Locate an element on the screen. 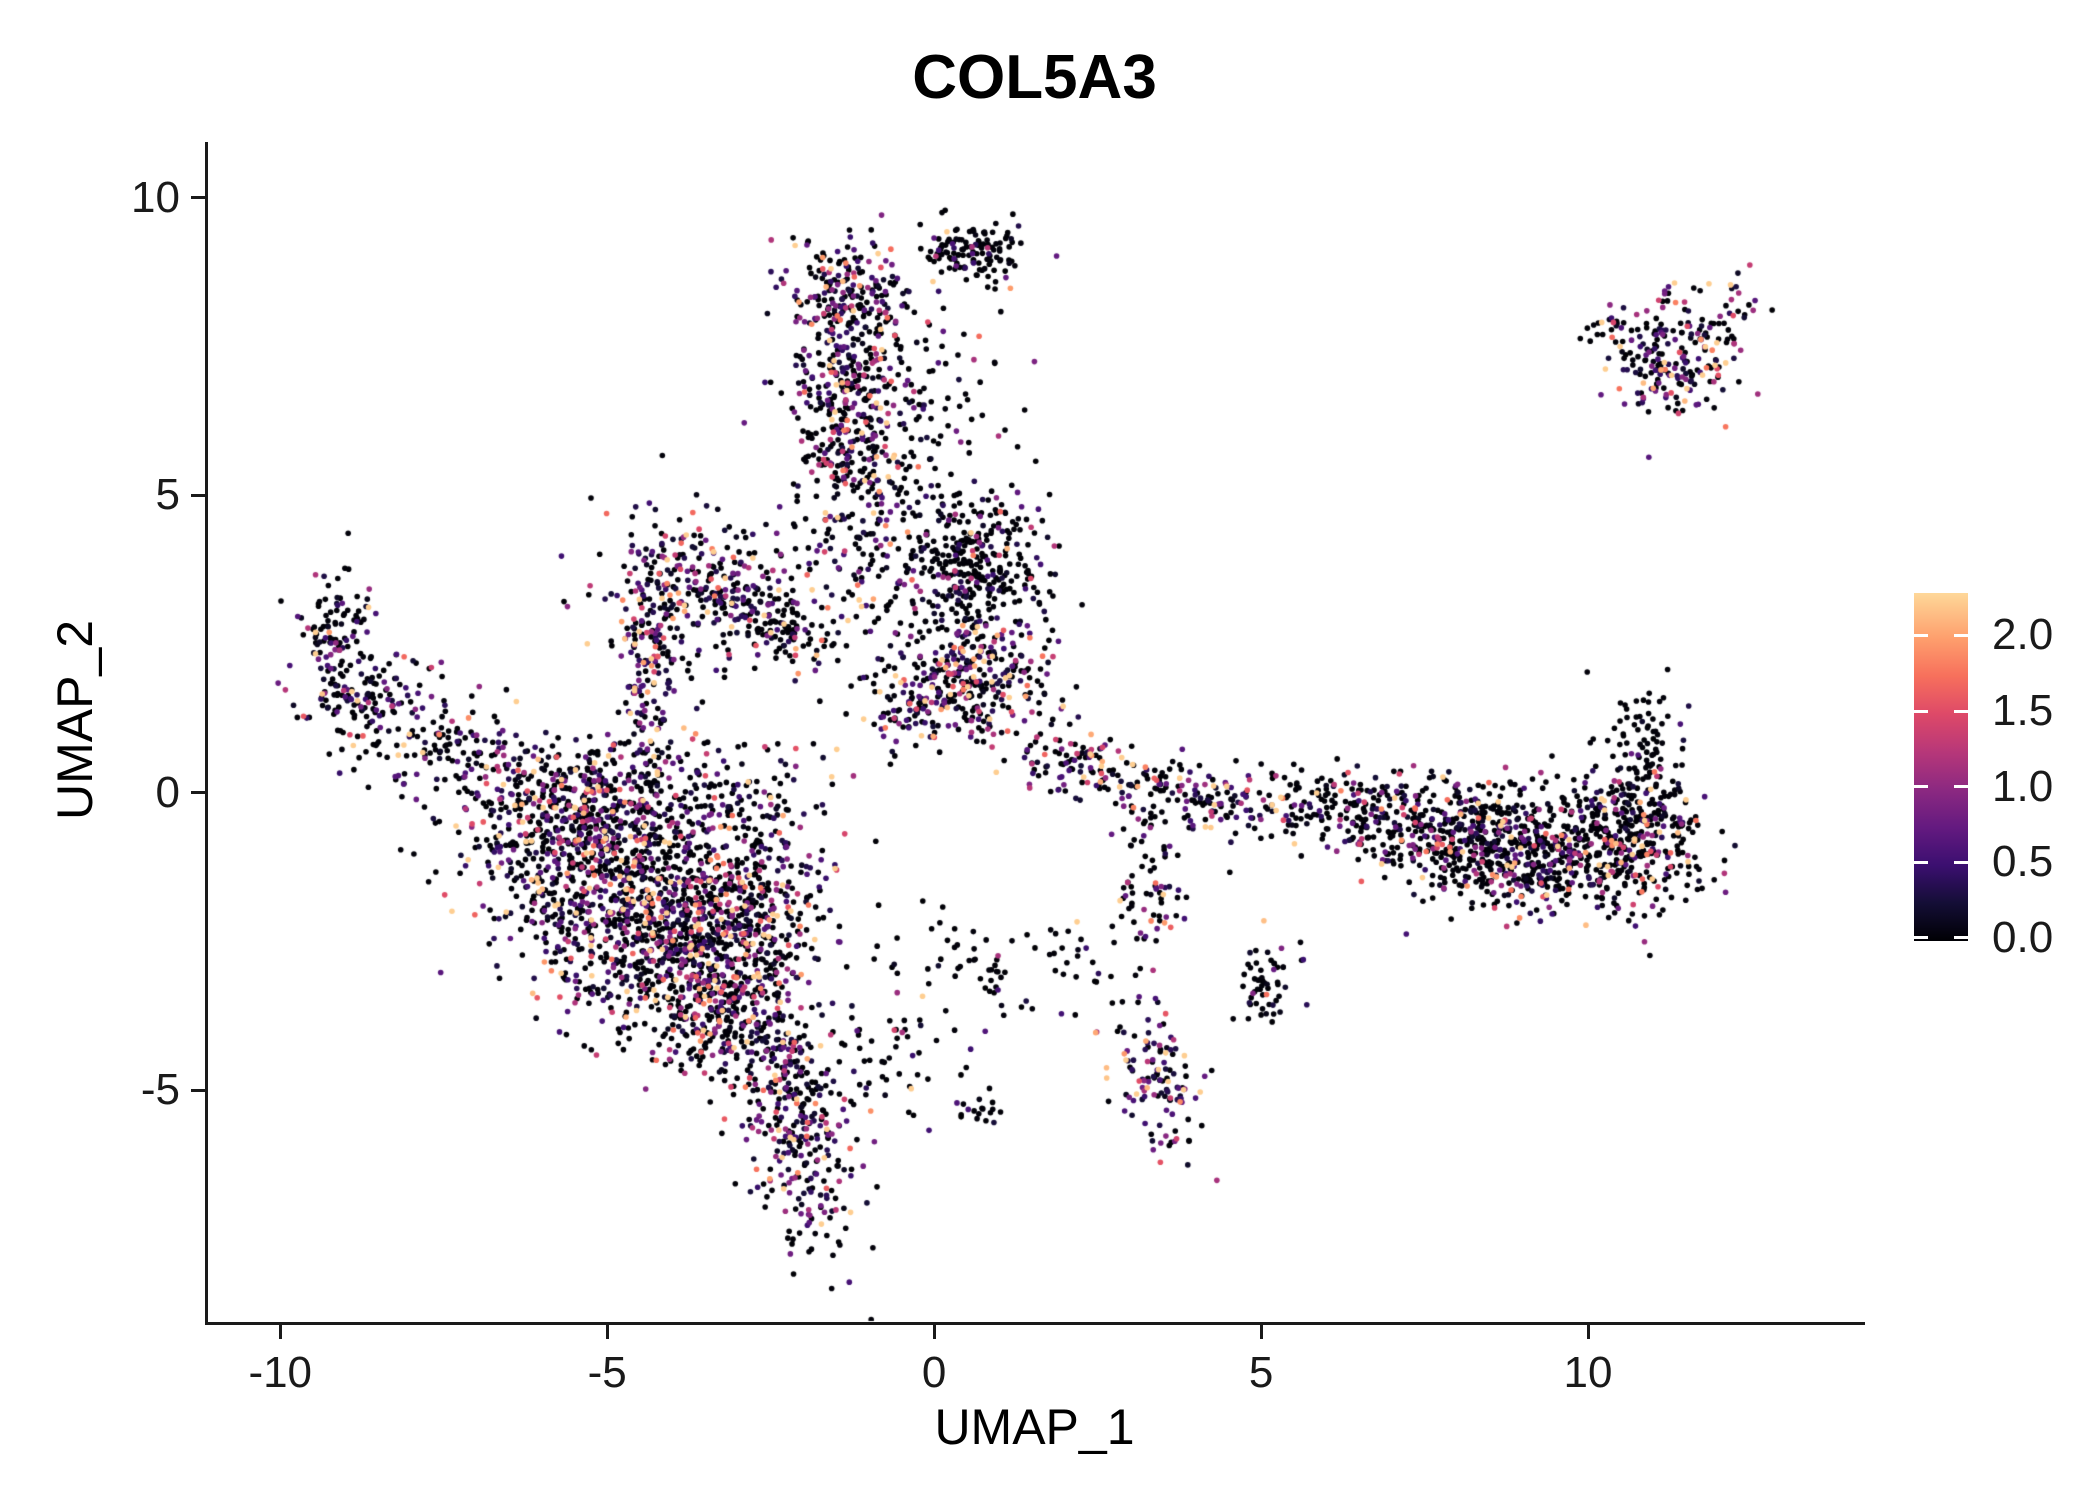  legend-tick-label: 2.0 is located at coordinates (2023, 635).